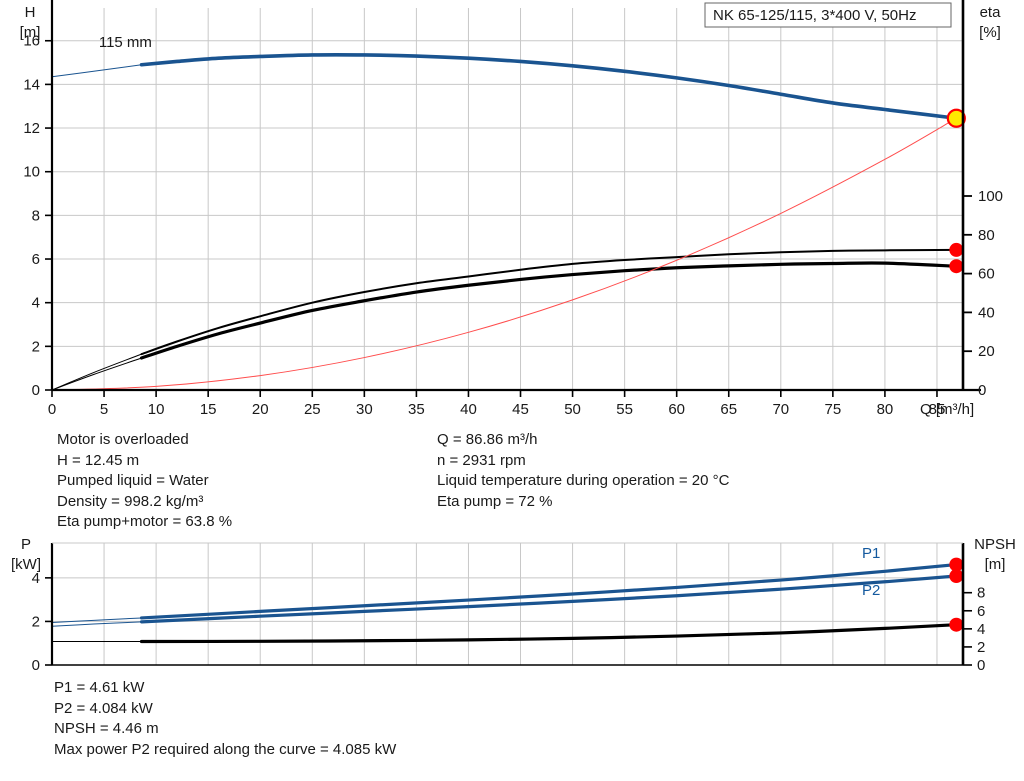 Image resolution: width=1024 pixels, height=781 pixels. Describe the element at coordinates (572, 409) in the screenshot. I see `x-tick-label: 50` at that location.